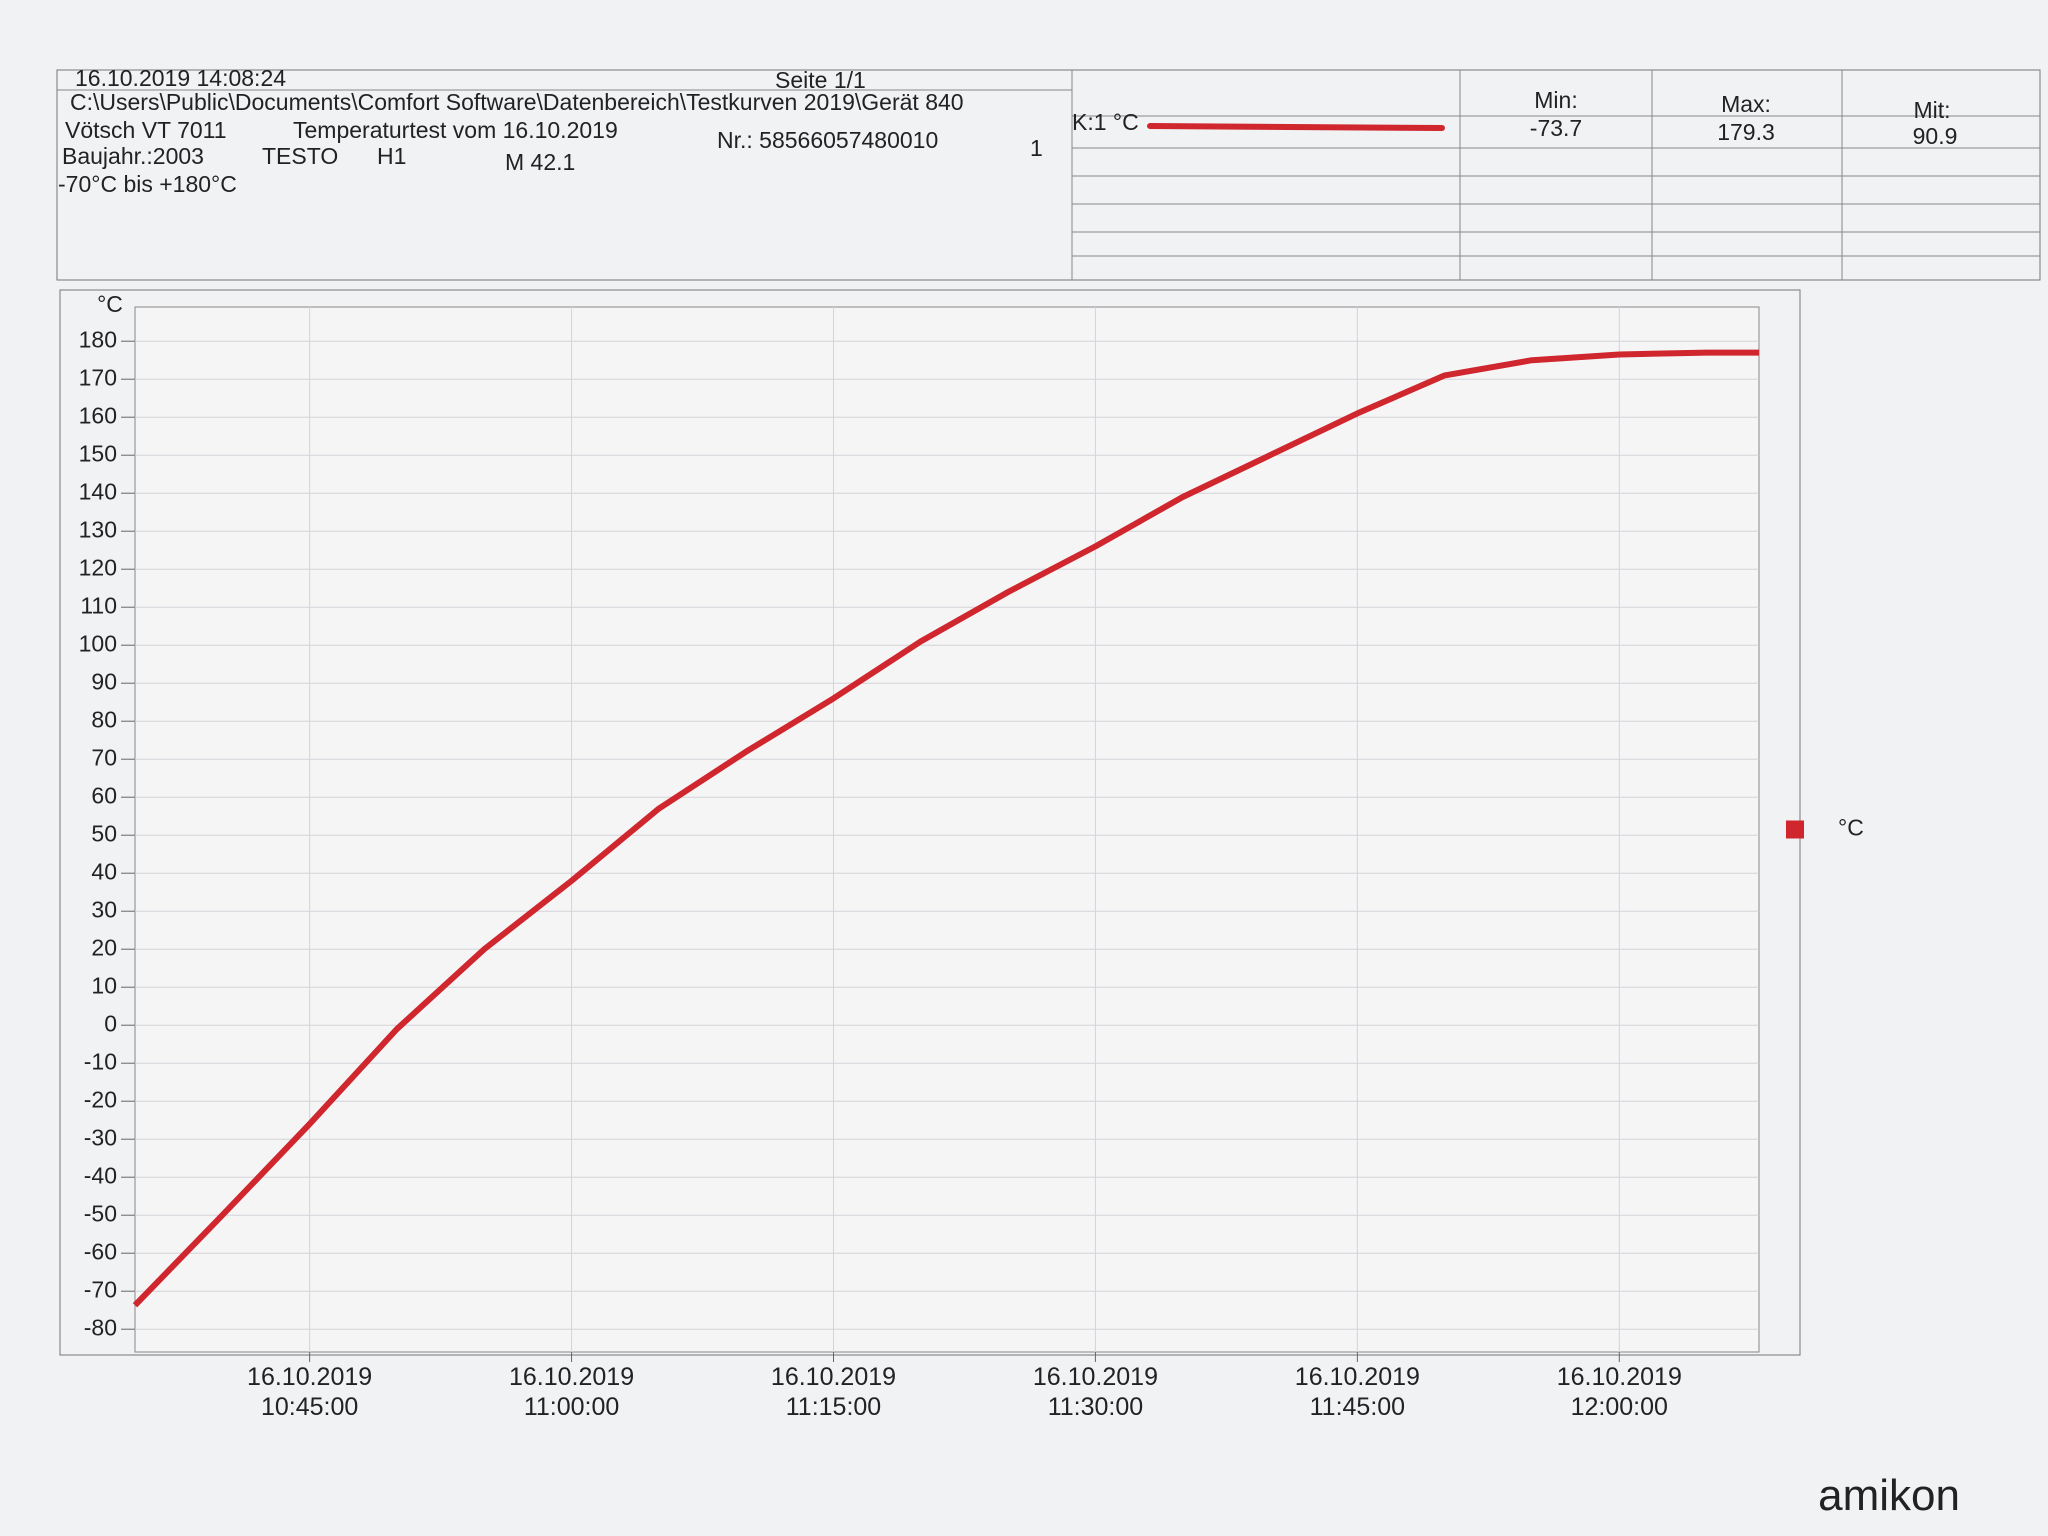 The width and height of the screenshot is (2048, 1536). What do you see at coordinates (100, 1289) in the screenshot?
I see `y-tick-label: -70` at bounding box center [100, 1289].